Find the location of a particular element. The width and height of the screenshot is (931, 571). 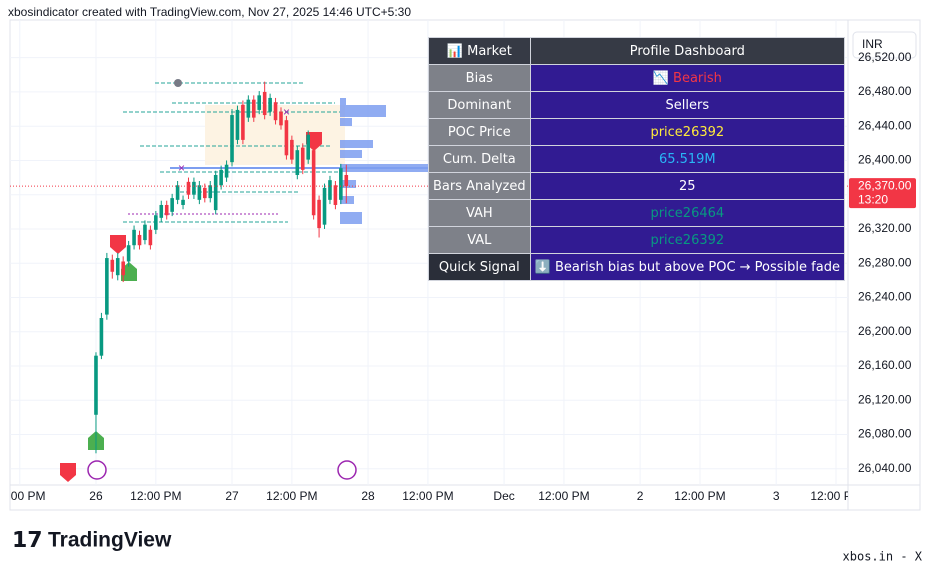

row-key: Bias is located at coordinates (479, 78).